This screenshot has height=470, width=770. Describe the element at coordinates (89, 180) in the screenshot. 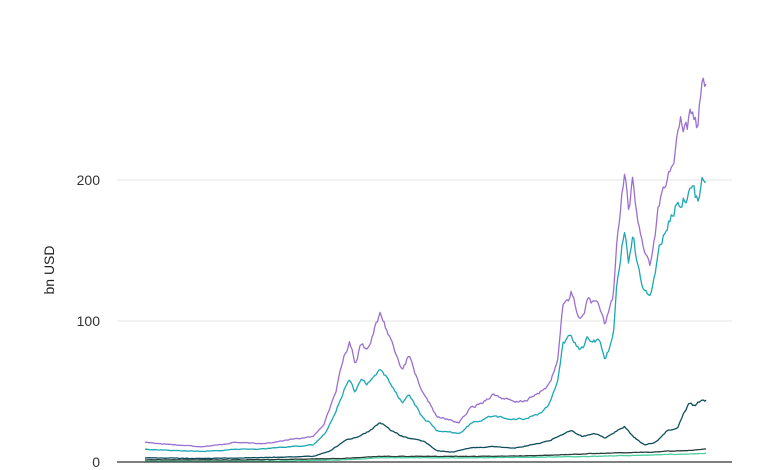

I see `y-tick-label-200: 200` at that location.